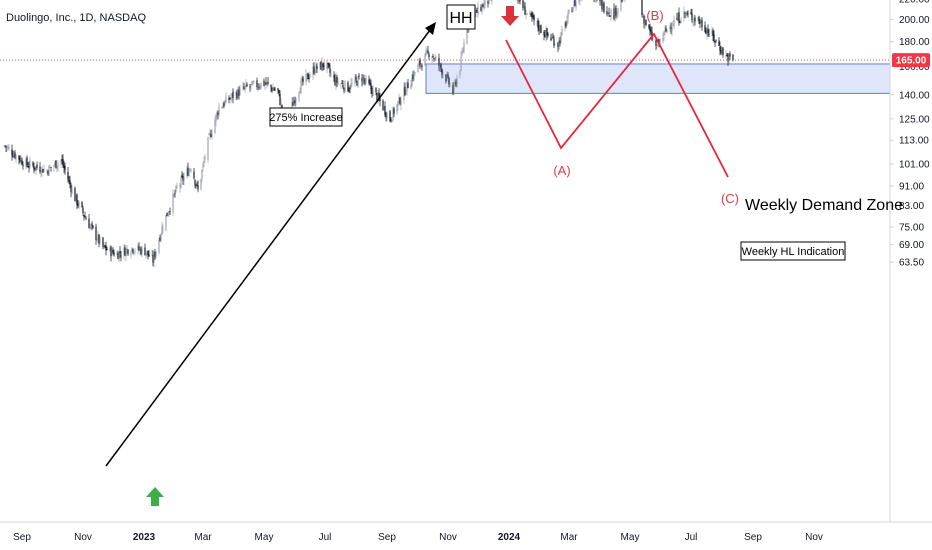 The width and height of the screenshot is (932, 550). What do you see at coordinates (911, 60) in the screenshot?
I see `last-price-tag` at bounding box center [911, 60].